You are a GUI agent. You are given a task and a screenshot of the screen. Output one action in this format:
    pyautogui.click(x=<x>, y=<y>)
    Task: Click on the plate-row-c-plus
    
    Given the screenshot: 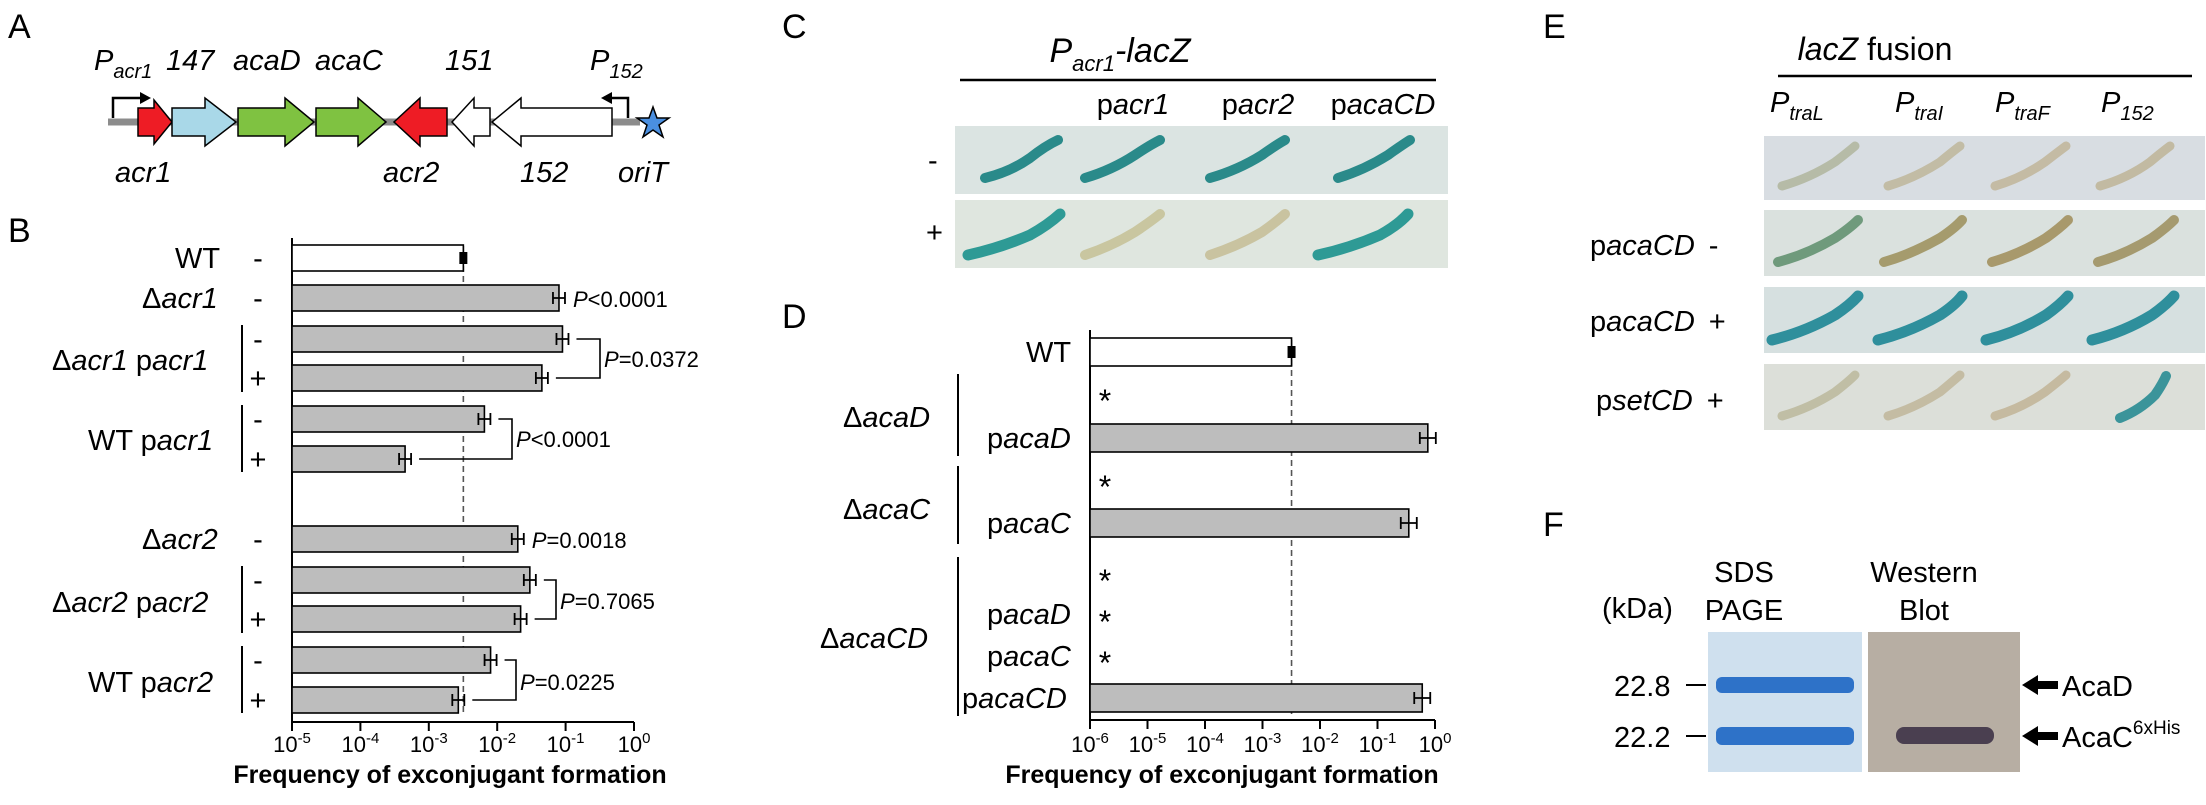 What is the action you would take?
    pyautogui.click(x=1201, y=234)
    